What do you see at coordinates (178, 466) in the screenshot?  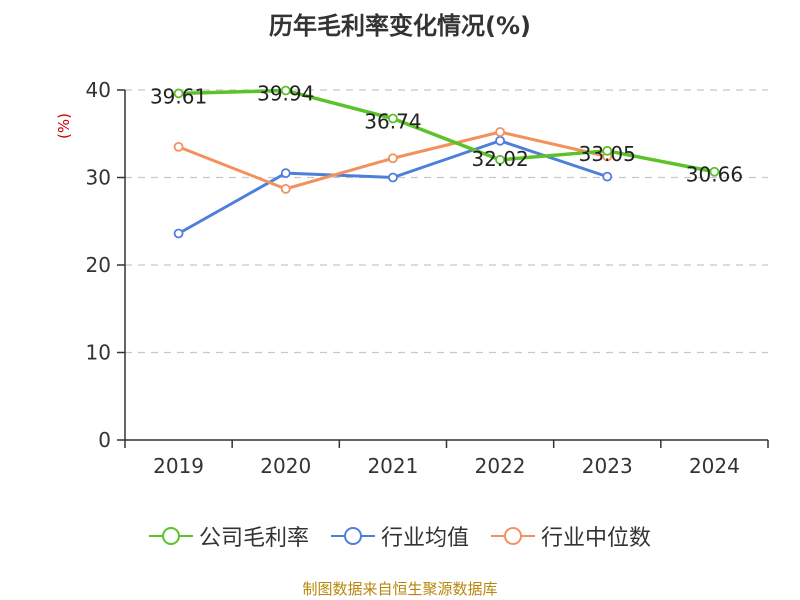 I see `x-tick-label: 2019` at bounding box center [178, 466].